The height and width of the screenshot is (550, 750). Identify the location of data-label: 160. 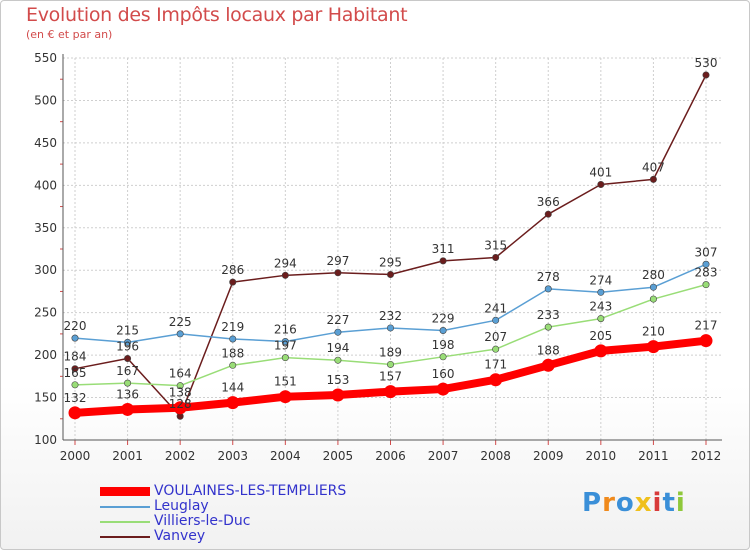
(443, 374).